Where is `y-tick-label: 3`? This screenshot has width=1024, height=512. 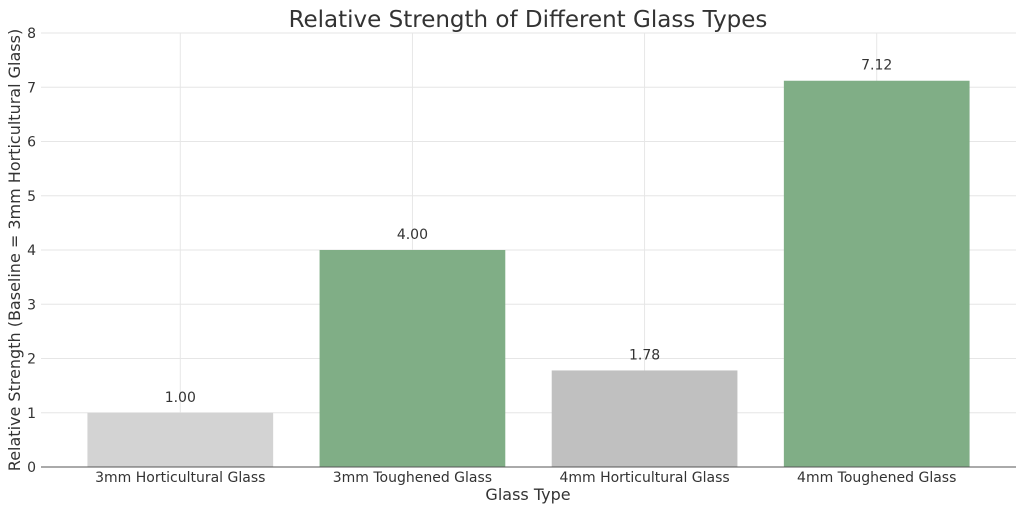 y-tick-label: 3 is located at coordinates (31, 305).